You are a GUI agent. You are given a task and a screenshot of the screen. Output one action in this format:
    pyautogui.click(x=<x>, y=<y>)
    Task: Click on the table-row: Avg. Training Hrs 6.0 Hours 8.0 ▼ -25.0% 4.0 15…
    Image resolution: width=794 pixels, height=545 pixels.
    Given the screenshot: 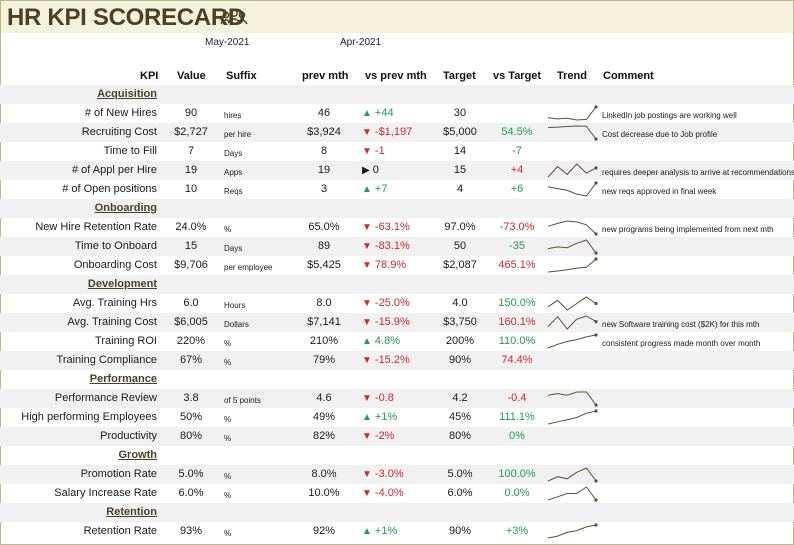 What is the action you would take?
    pyautogui.click(x=397, y=303)
    